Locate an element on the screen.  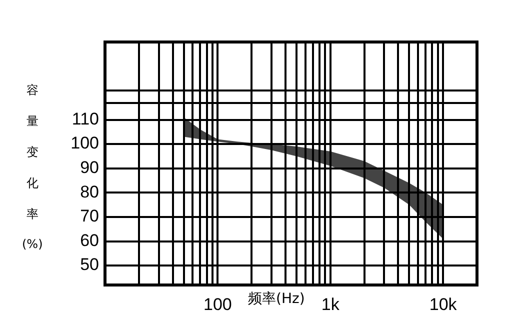
y-tick-label: 60 is located at coordinates (89, 240).